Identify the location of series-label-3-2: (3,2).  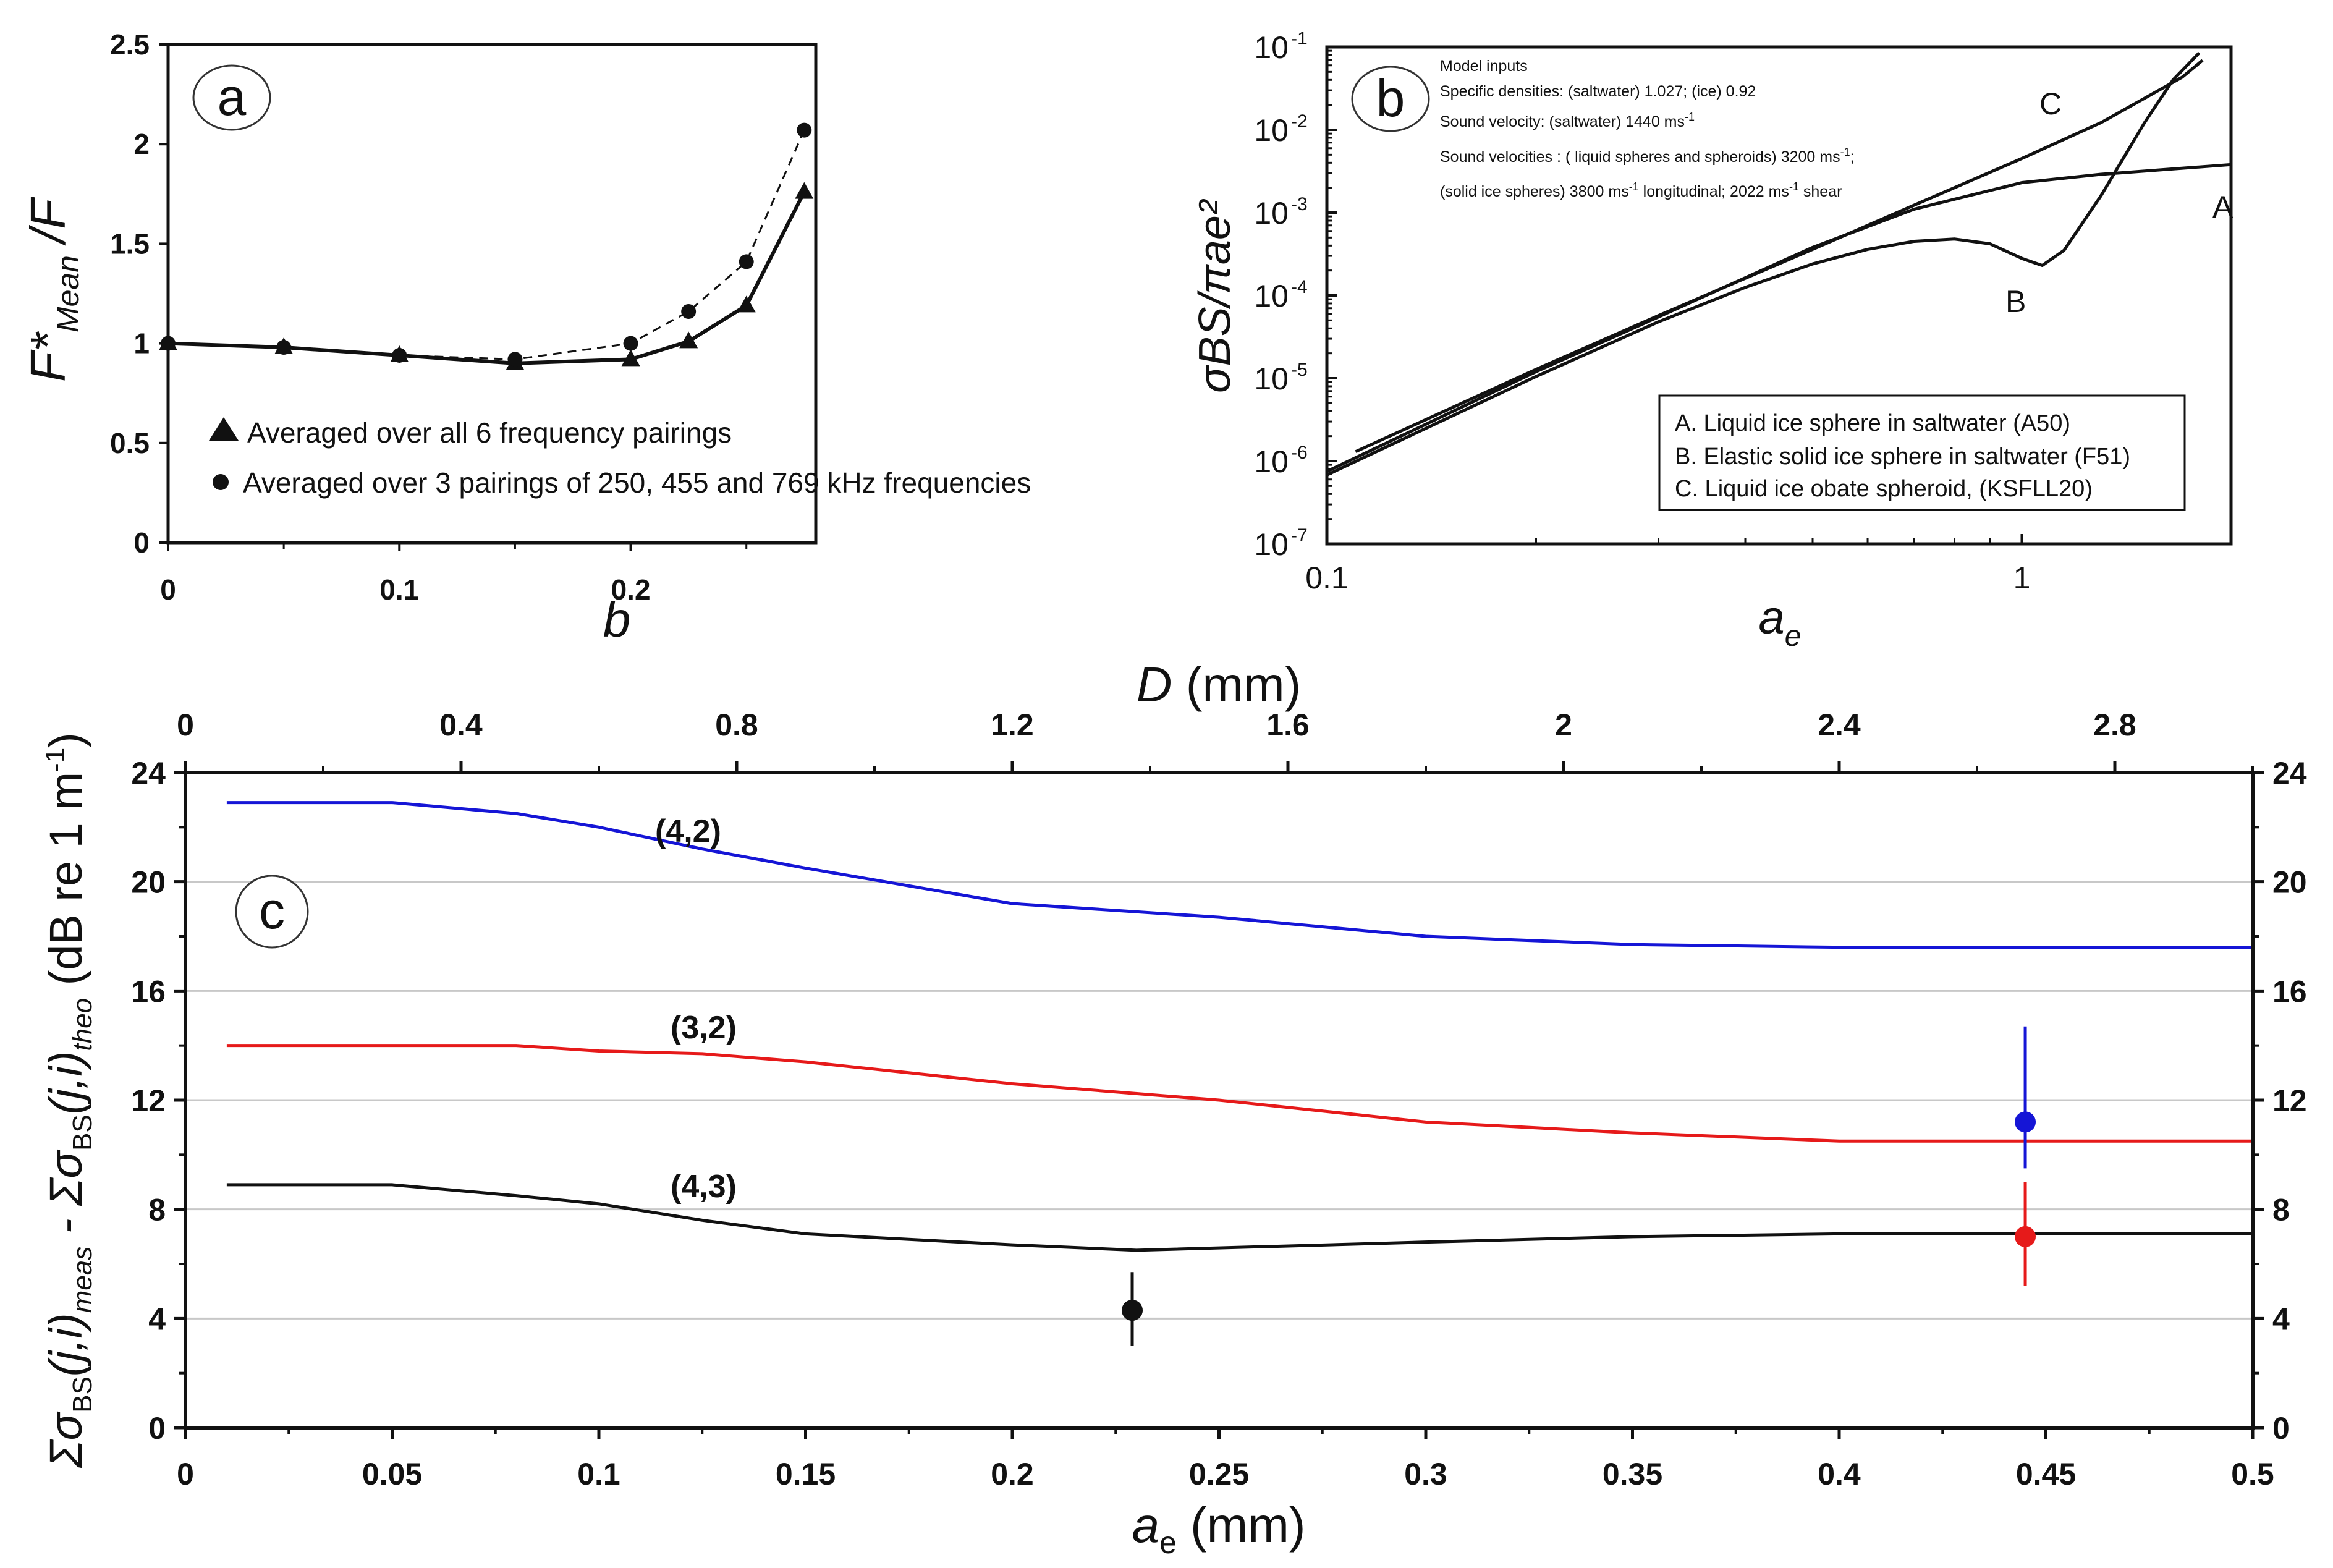
(704, 1028).